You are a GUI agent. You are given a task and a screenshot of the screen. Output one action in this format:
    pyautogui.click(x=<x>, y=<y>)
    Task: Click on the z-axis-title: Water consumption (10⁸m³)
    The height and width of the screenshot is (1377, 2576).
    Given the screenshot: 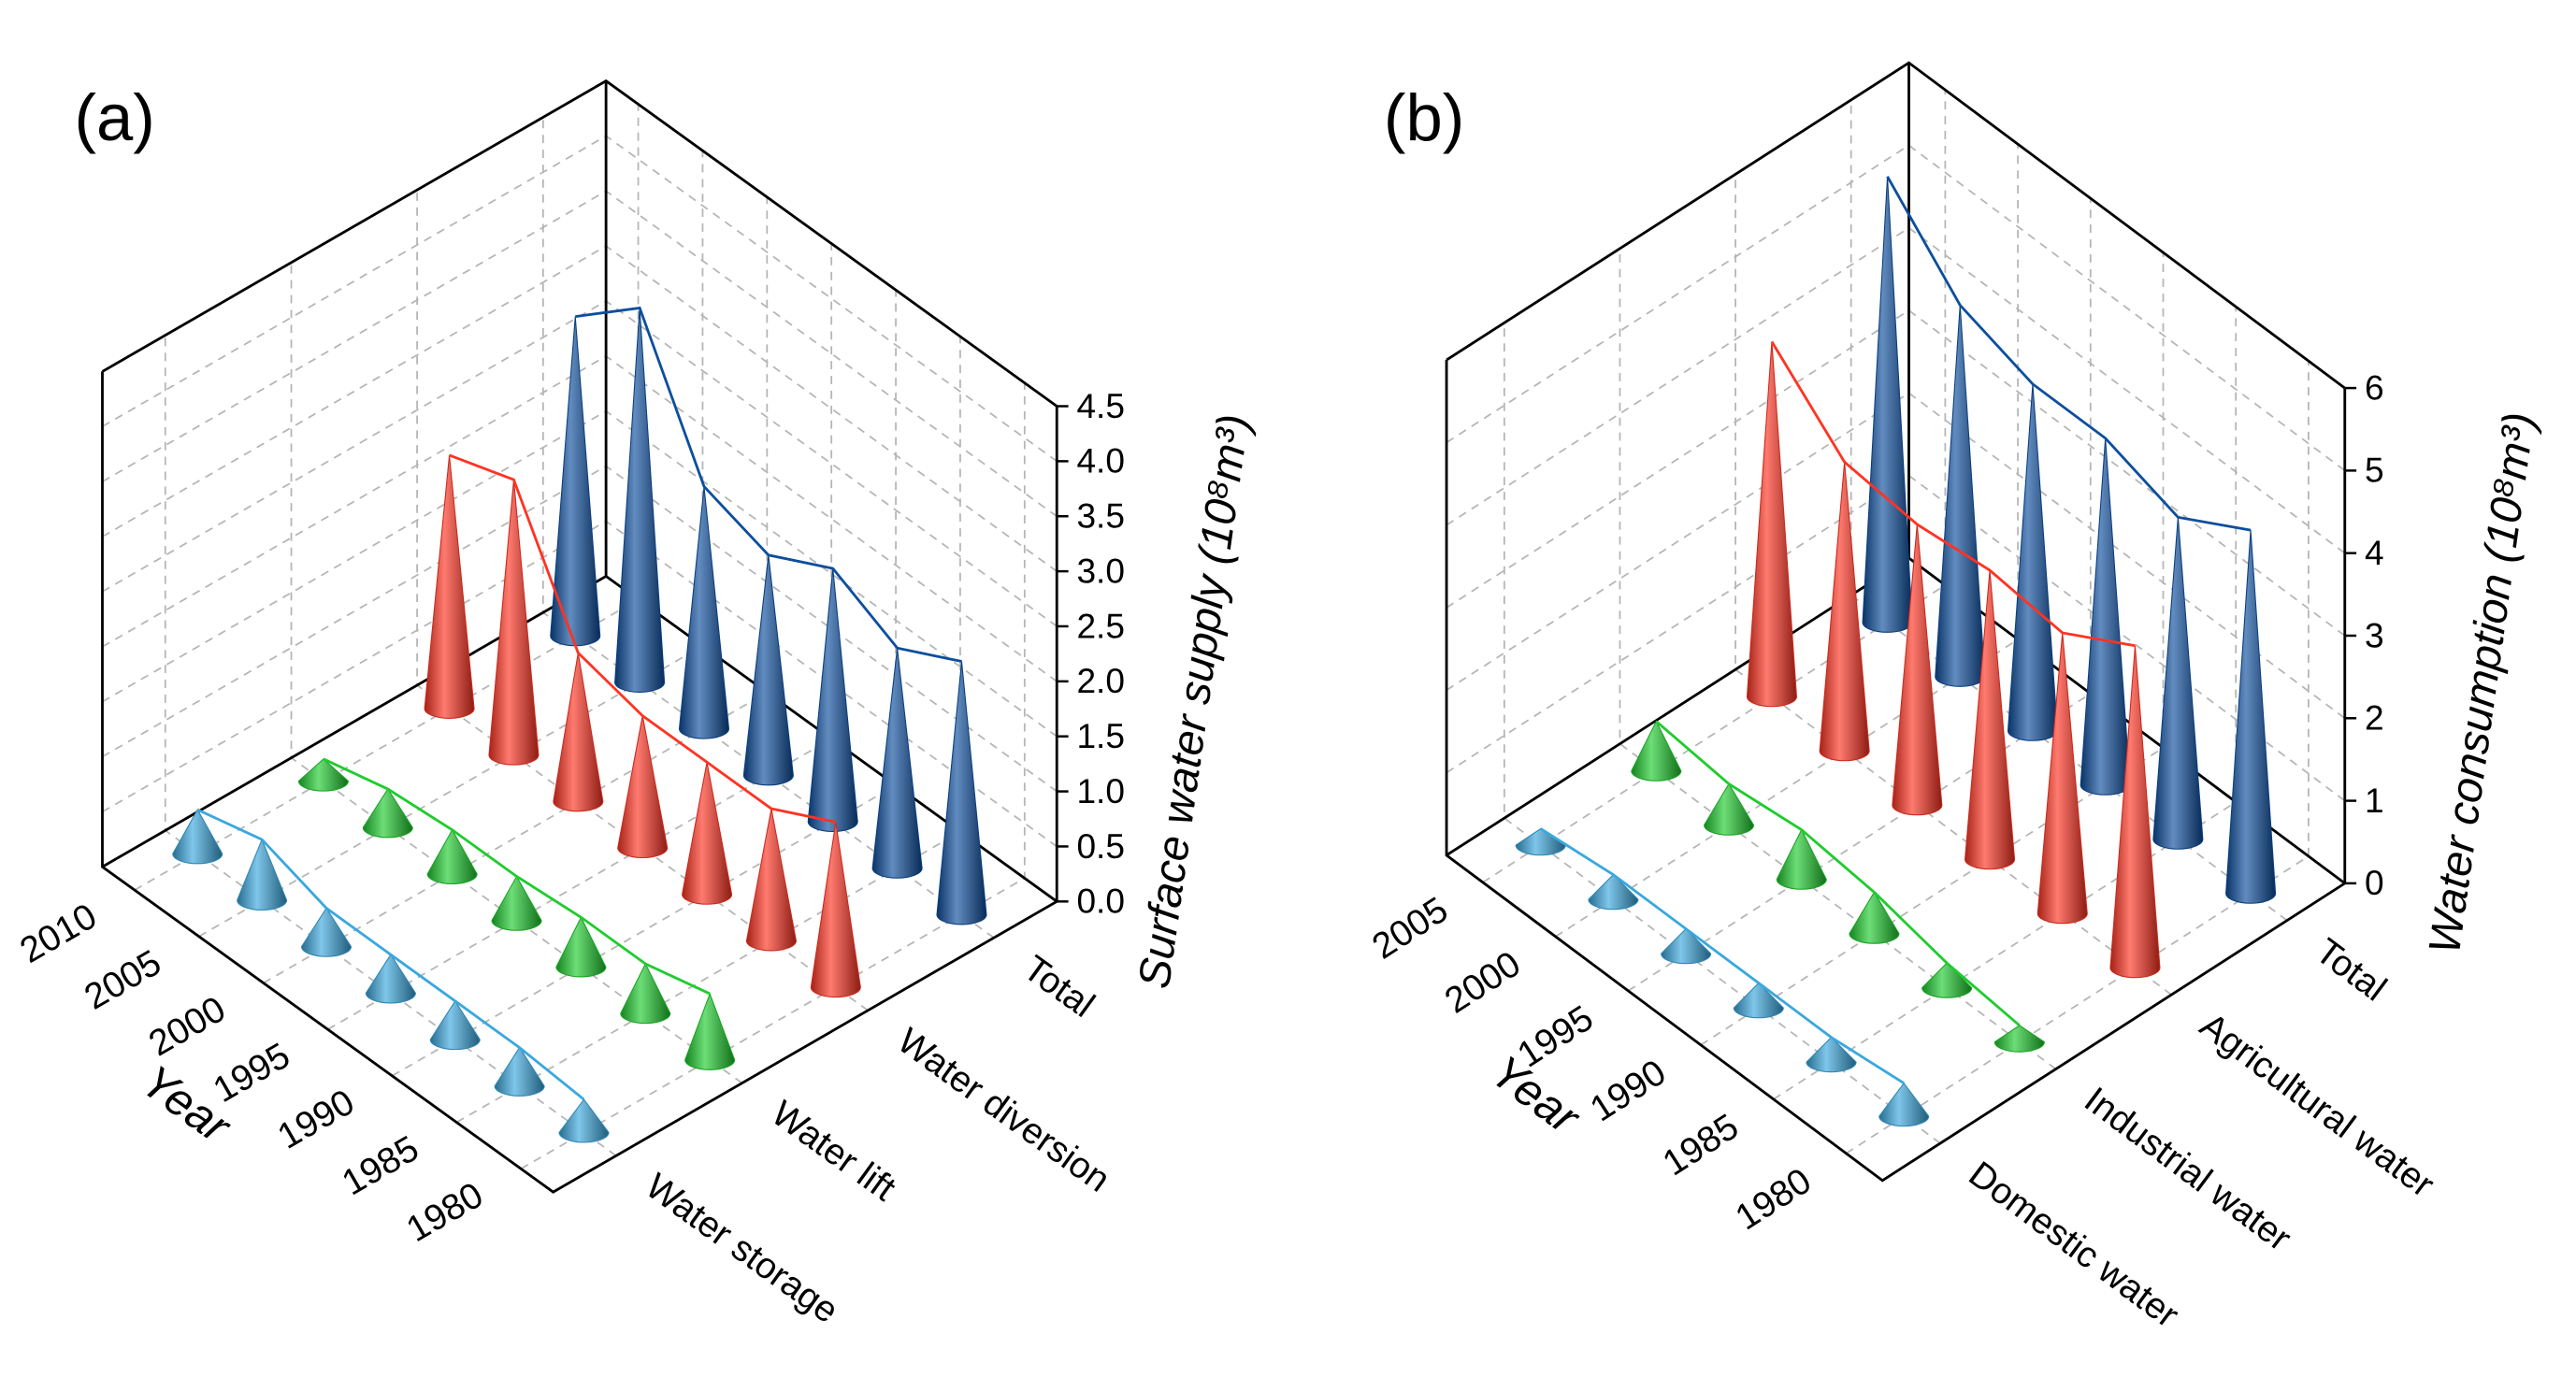 What is the action you would take?
    pyautogui.click(x=2482, y=683)
    